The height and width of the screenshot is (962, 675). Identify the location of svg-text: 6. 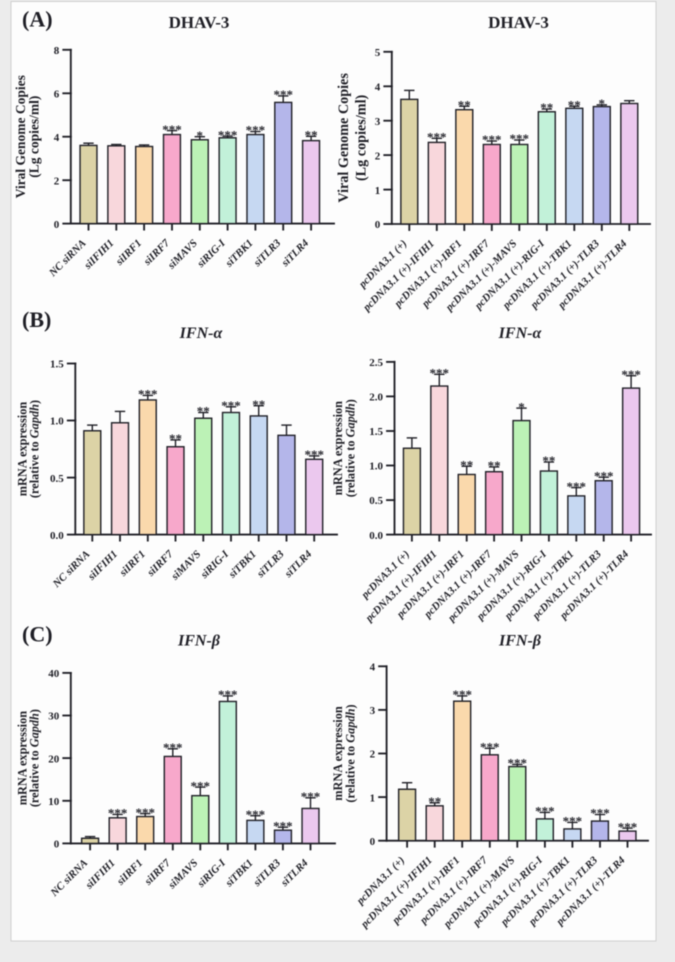
(57, 95).